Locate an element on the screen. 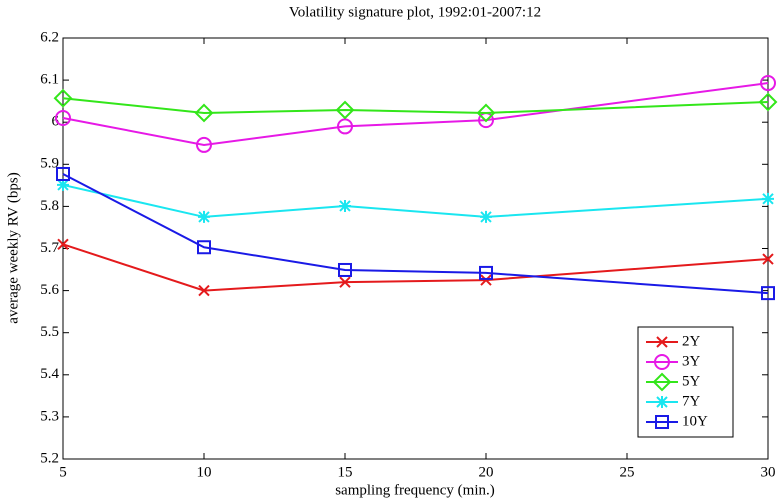 The width and height of the screenshot is (780, 500). y-tick-label: 5.5 is located at coordinates (49, 332).